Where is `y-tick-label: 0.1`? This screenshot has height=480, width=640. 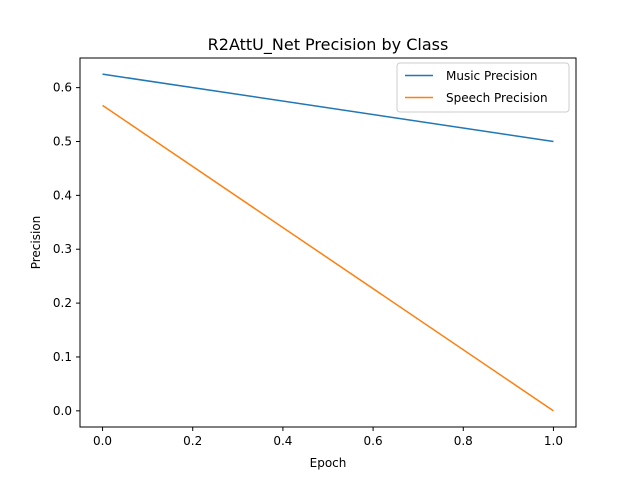
y-tick-label: 0.1 is located at coordinates (62, 357).